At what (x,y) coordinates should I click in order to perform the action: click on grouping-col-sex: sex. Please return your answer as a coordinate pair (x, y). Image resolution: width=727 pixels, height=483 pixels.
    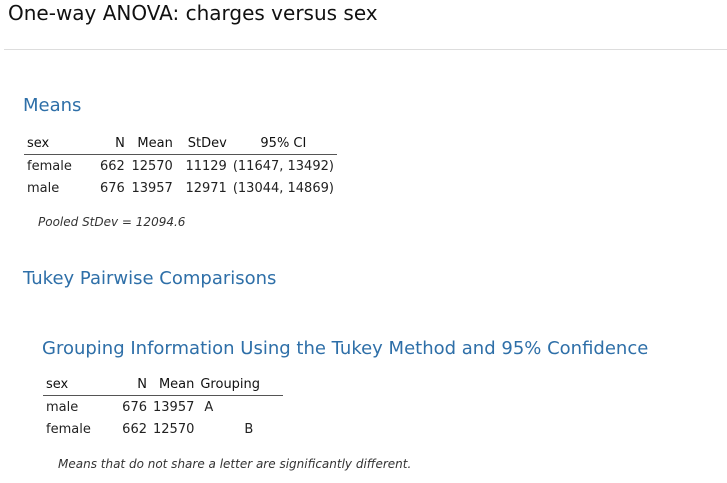
    Looking at the image, I should click on (80, 385).